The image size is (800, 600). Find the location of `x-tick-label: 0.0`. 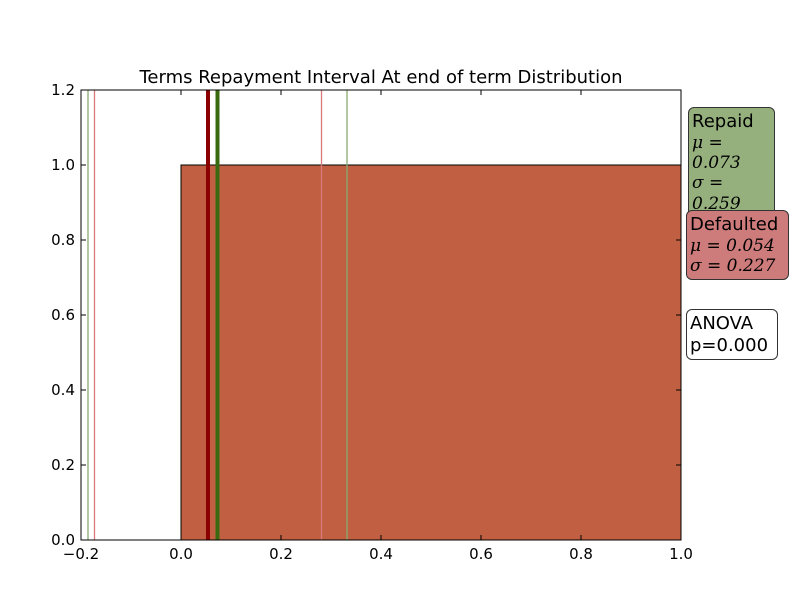

x-tick-label: 0.0 is located at coordinates (181, 554).